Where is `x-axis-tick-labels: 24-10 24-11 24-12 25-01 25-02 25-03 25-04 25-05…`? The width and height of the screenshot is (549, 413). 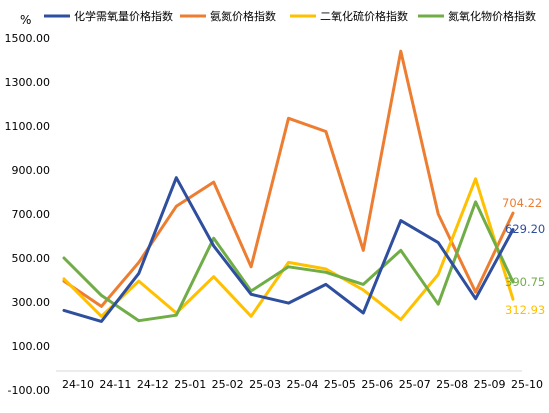
x-axis-tick-labels: 24-10 24-11 24-12 25-01 25-02 25-03 25-04 25-05… is located at coordinates (302, 384).